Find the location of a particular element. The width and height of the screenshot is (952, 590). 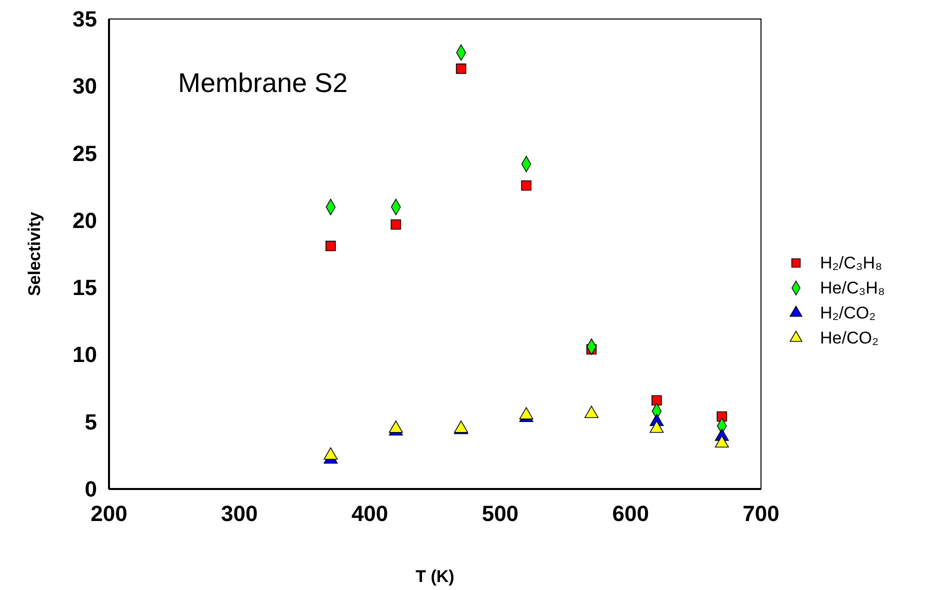

legend-label: He/C₃H₈ is located at coordinates (852, 288).